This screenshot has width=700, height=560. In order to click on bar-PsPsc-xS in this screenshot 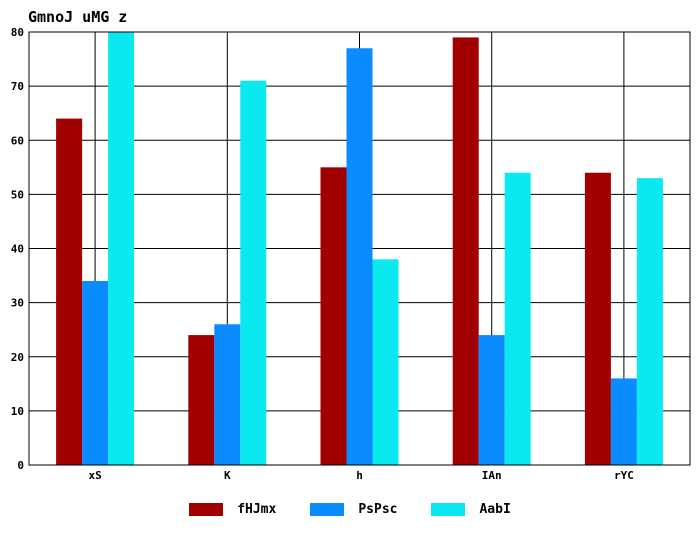, I will do `click(95, 372)`.